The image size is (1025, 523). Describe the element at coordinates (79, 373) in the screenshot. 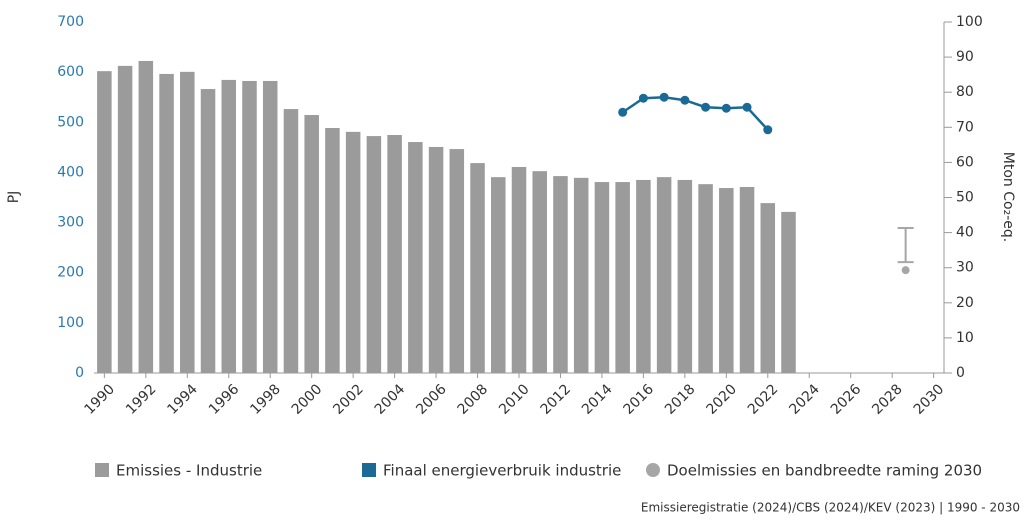

I see `y-tick-label: 0` at that location.